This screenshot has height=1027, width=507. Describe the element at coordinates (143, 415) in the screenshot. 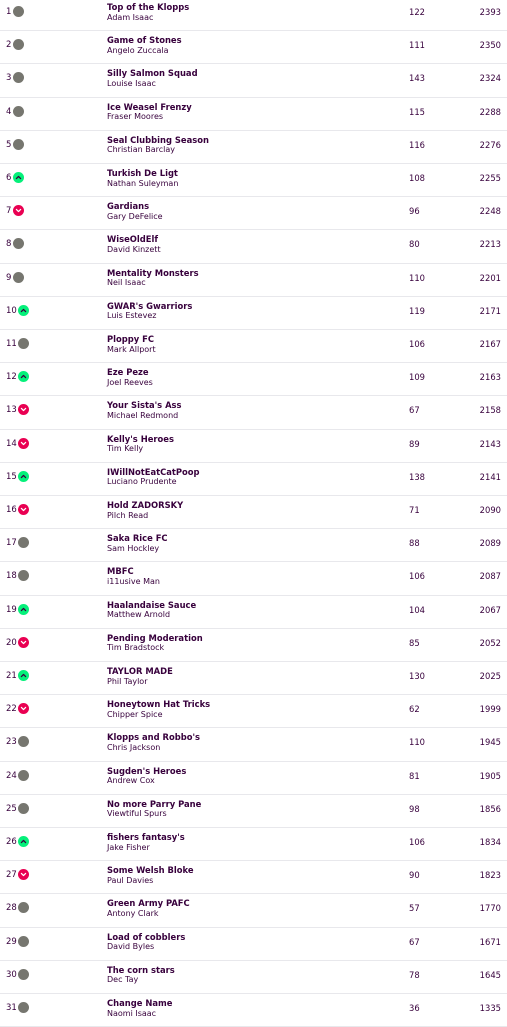

I see `manager-name: Michael Redmond` at that location.